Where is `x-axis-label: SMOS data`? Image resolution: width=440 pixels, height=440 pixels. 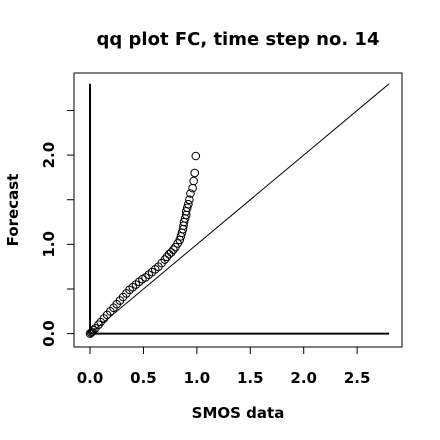
x-axis-label: SMOS data is located at coordinates (238, 413).